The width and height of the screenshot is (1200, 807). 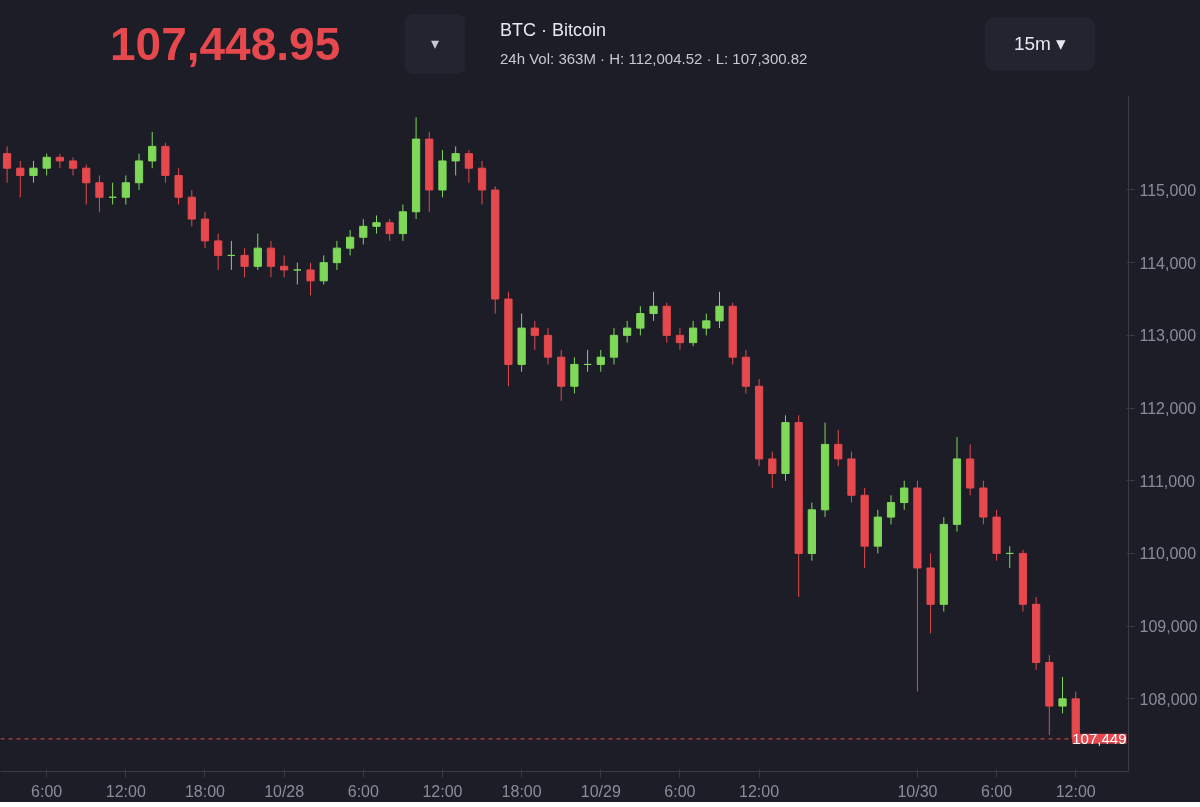 What do you see at coordinates (284, 791) in the screenshot?
I see `x-tick-label: 10/28` at bounding box center [284, 791].